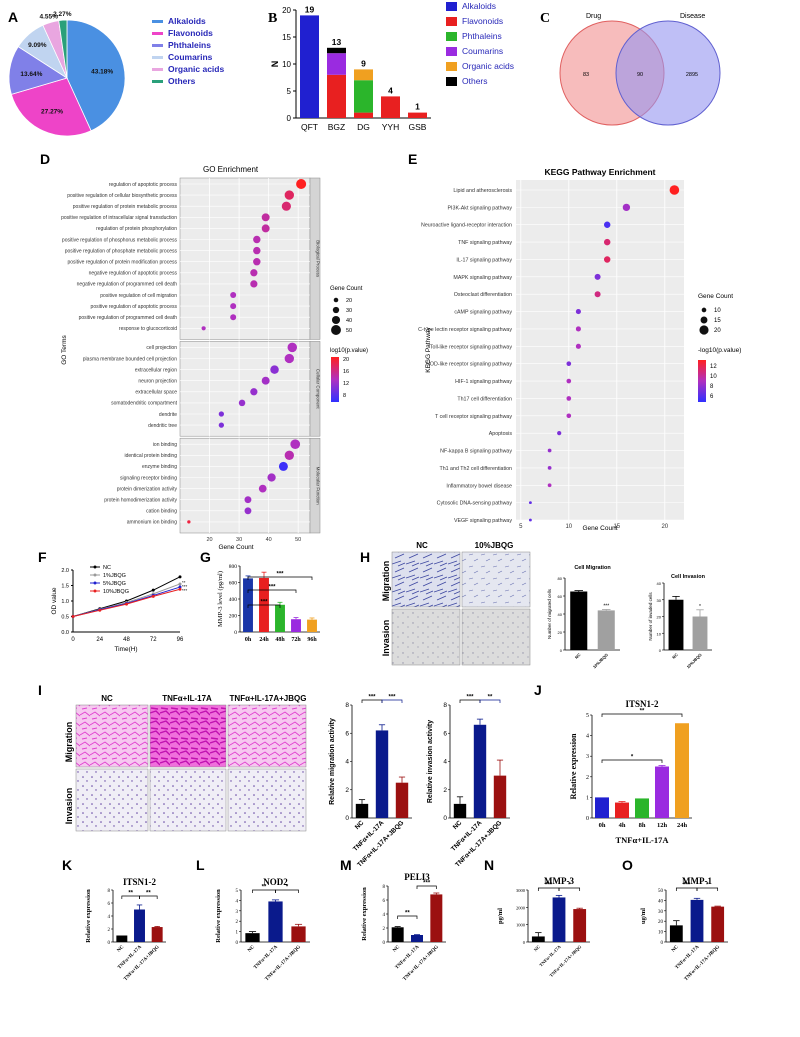 The height and width of the screenshot is (1037, 800). What do you see at coordinates (148, 478) in the screenshot?
I see `term-label: signaling receptor binding` at bounding box center [148, 478].